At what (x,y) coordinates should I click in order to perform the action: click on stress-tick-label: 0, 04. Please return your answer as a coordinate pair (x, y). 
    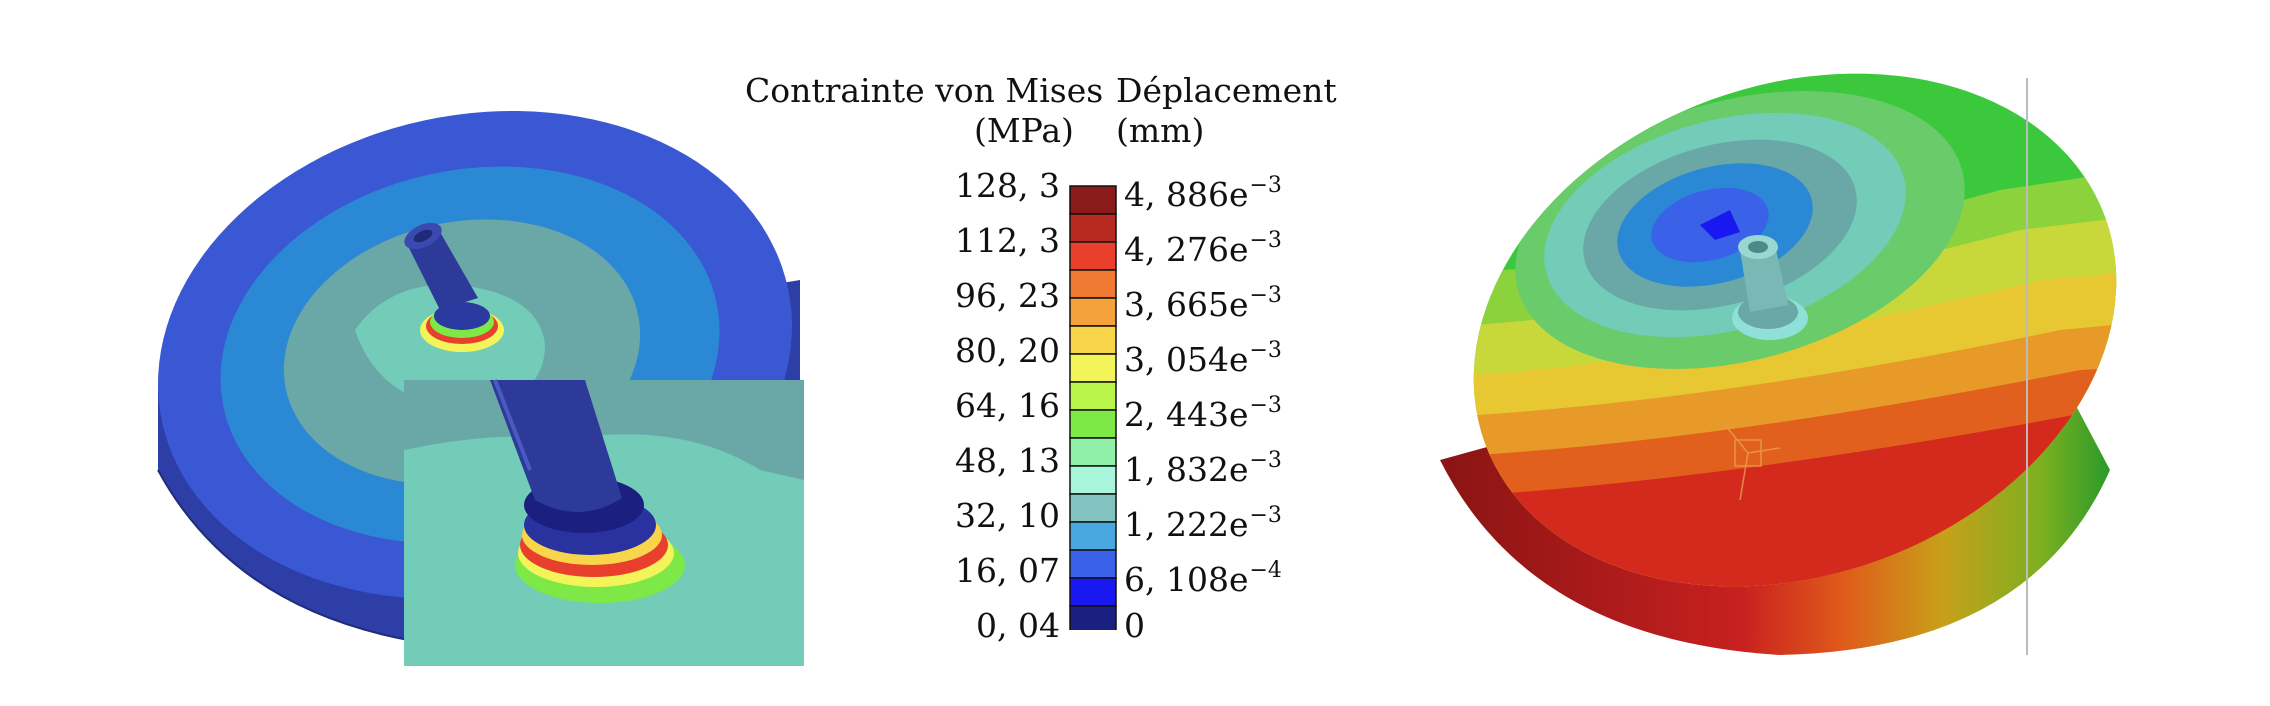
    Looking at the image, I should click on (1018, 625).